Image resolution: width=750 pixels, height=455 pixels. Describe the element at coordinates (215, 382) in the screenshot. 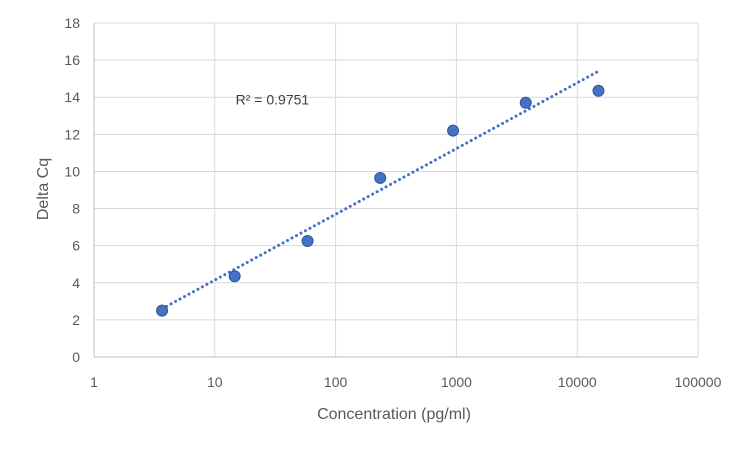

I see `x-tick-label: 10` at that location.